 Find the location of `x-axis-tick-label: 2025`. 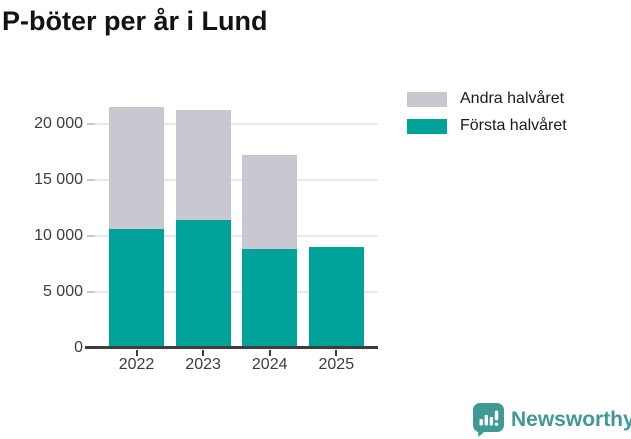

x-axis-tick-label: 2025 is located at coordinates (336, 364).